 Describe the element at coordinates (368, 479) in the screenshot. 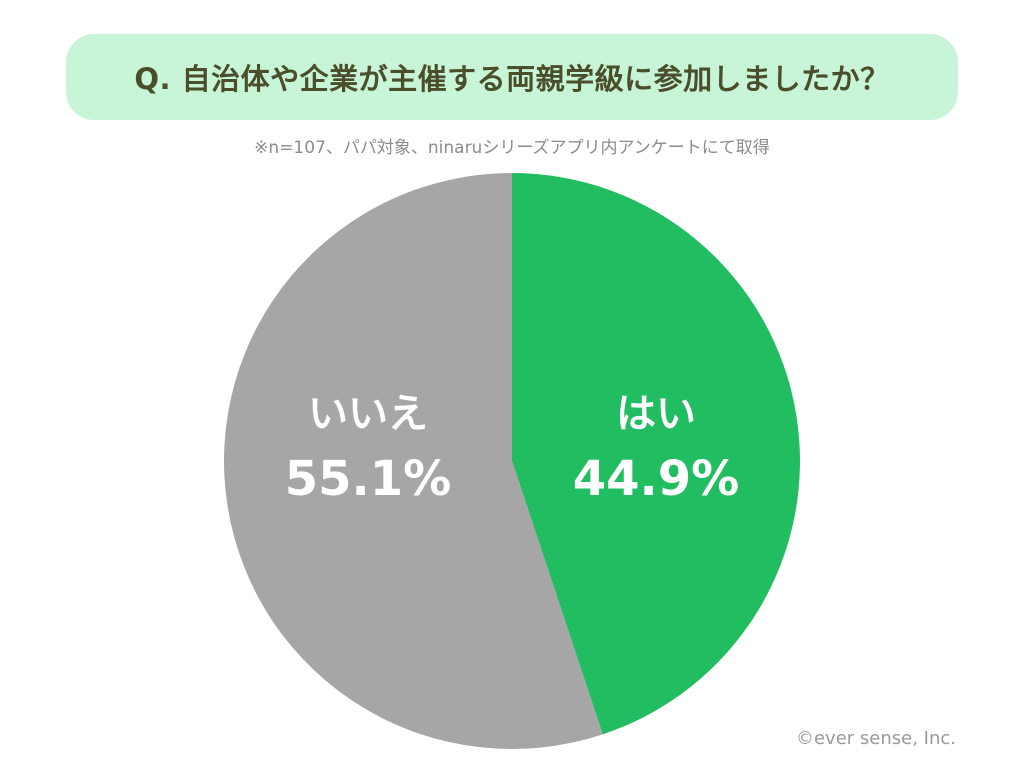

I see `slice-value-label-1: 55.1%` at that location.